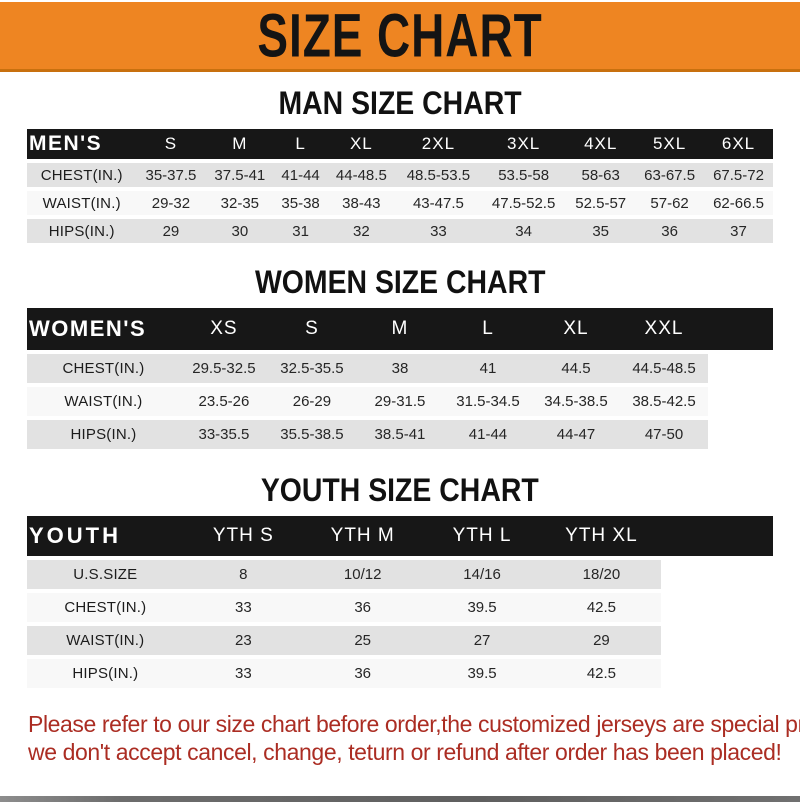 This screenshot has height=802, width=800. What do you see at coordinates (738, 231) in the screenshot?
I see `size-cell: 37` at bounding box center [738, 231].